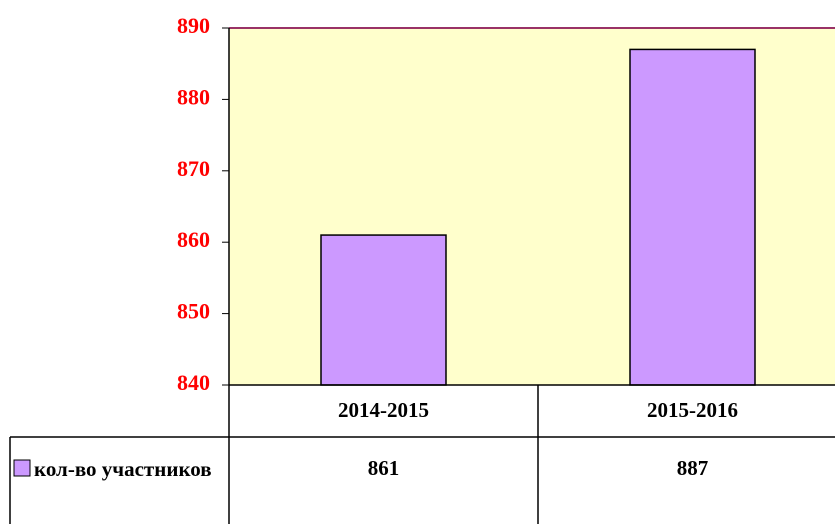 Image resolution: width=835 pixels, height=524 pixels. Describe the element at coordinates (193, 168) in the screenshot. I see `y-tick-label: 870` at that location.